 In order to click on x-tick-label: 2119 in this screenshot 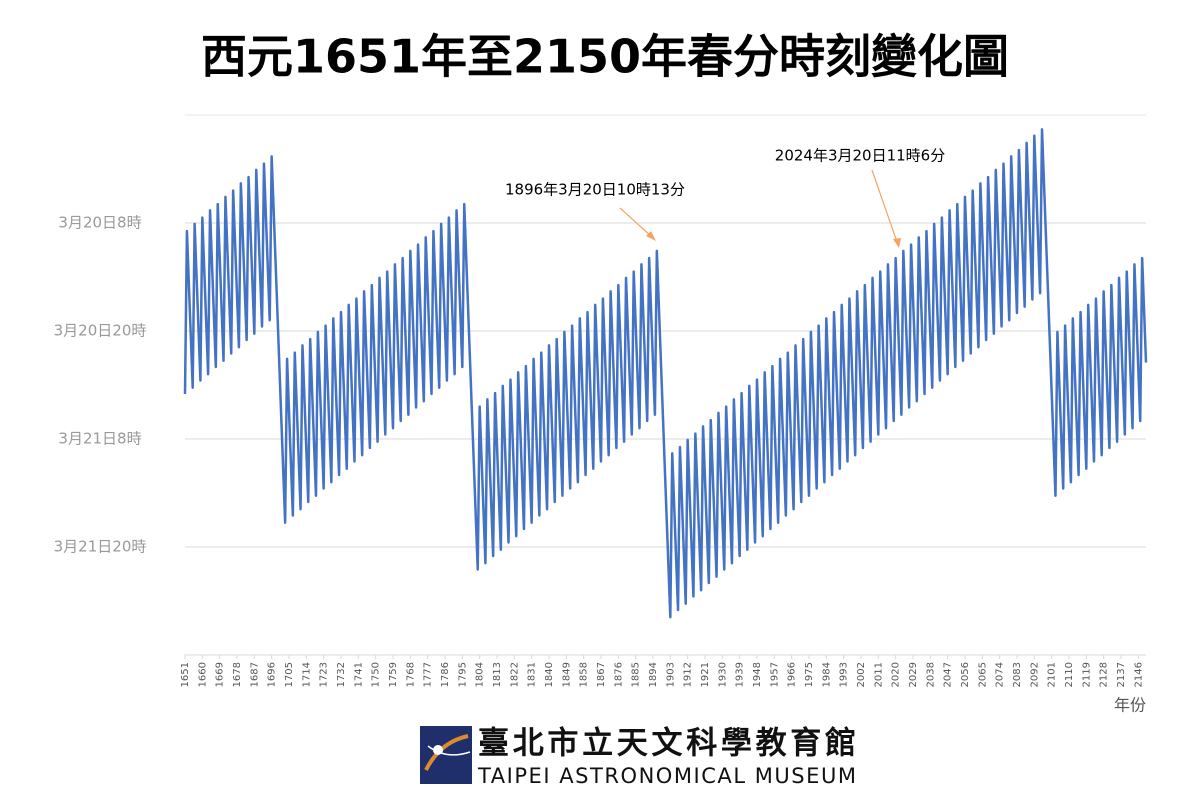, I will do `click(1086, 674)`.